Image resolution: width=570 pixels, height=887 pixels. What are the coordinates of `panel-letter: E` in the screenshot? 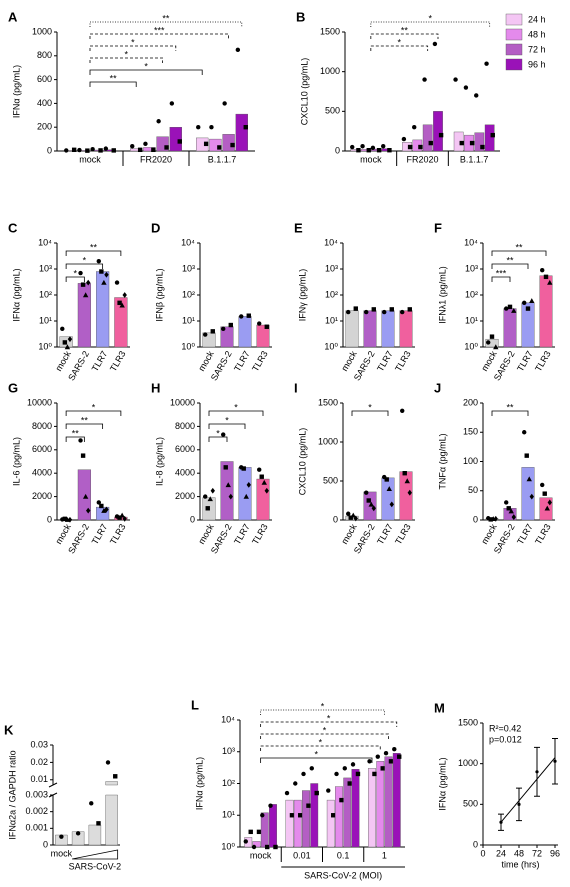 It's located at (298, 227).